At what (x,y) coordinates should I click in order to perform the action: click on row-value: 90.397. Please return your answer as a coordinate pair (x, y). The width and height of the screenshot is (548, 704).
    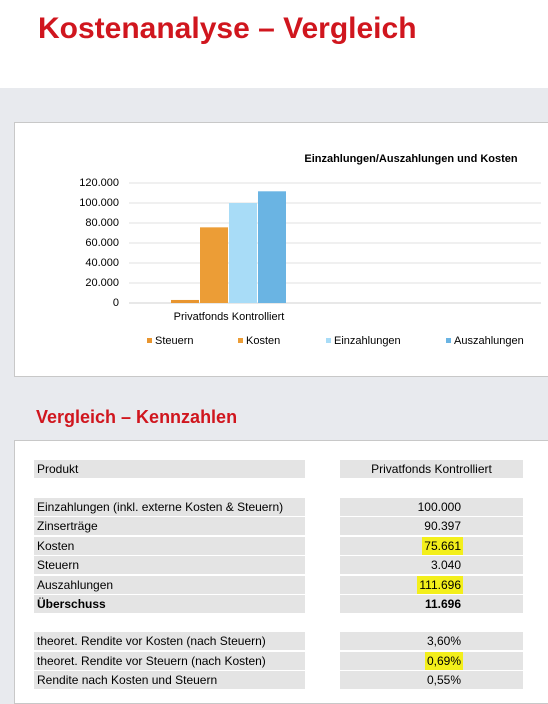
    Looking at the image, I should click on (431, 526).